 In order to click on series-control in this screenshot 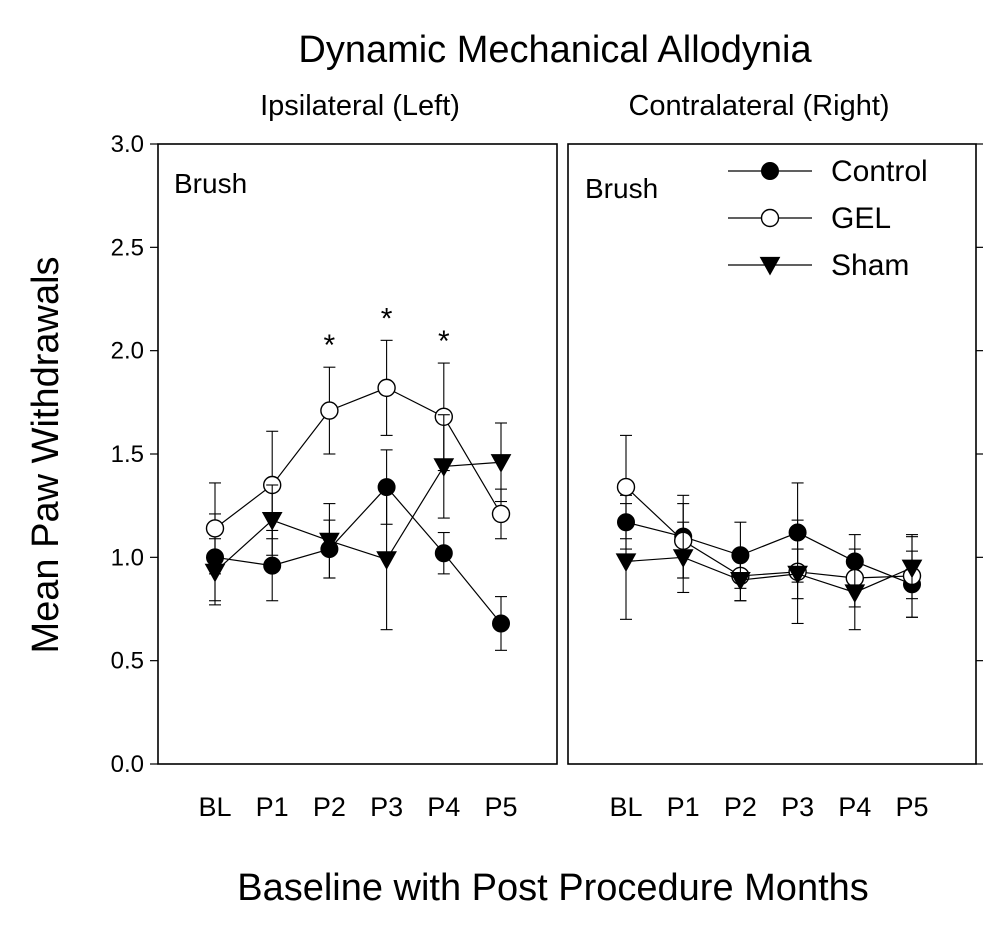, I will do `click(769, 550)`.